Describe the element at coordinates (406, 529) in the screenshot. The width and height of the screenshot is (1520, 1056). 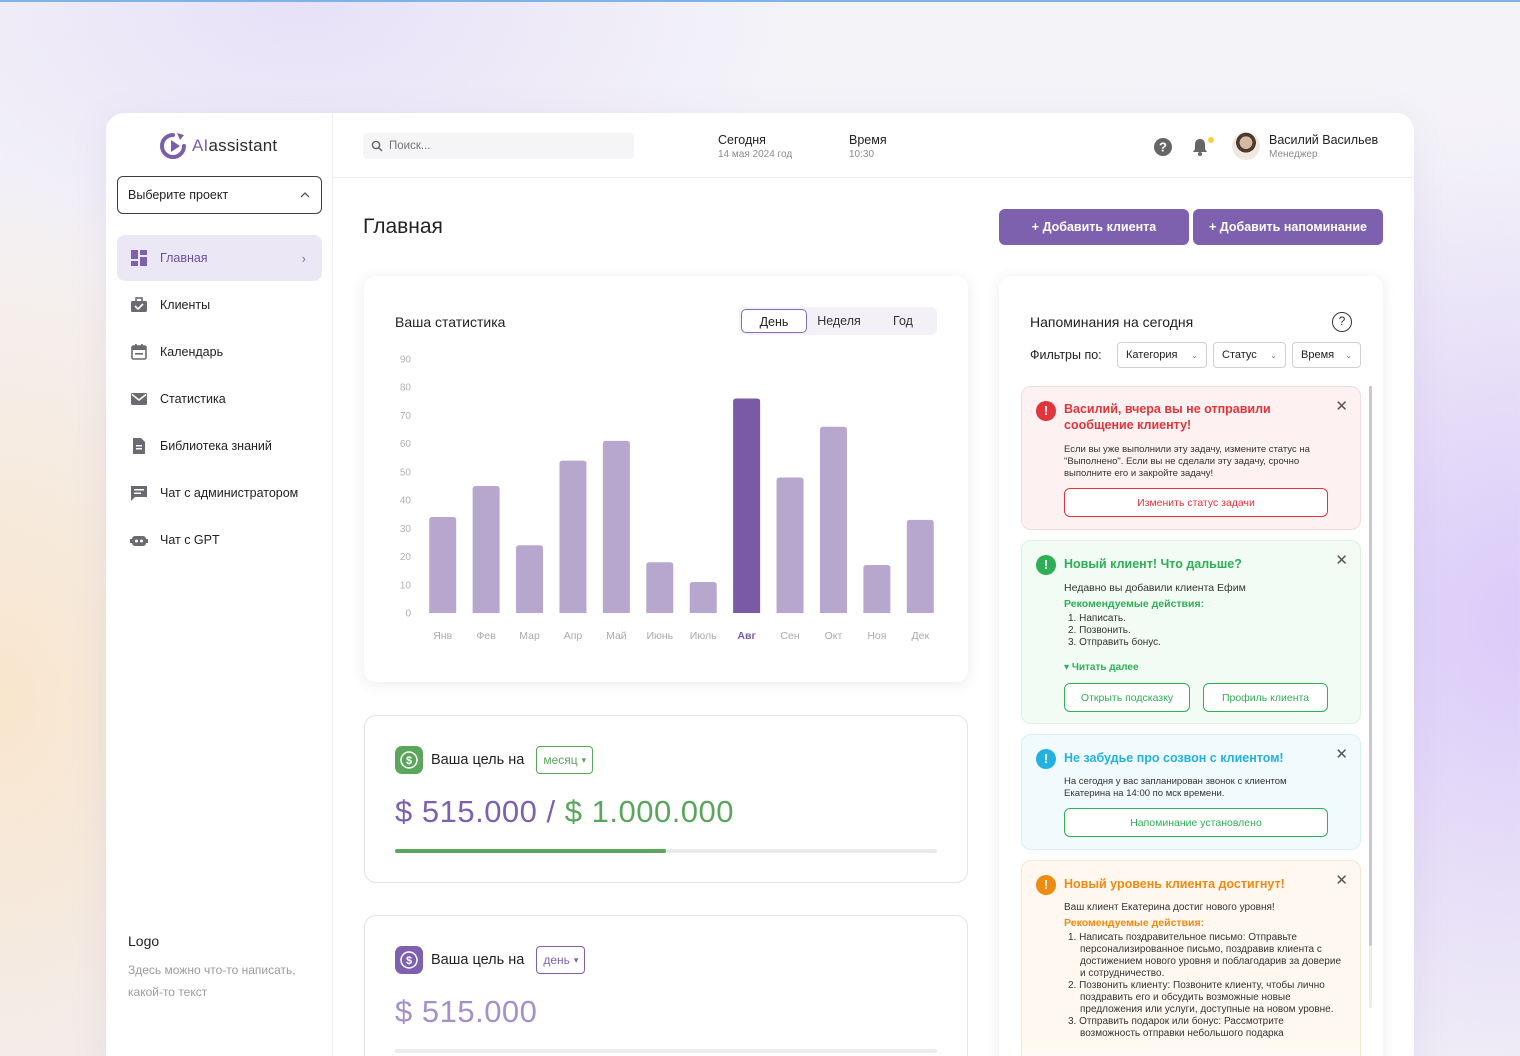
I see `y-tick-label: 30` at that location.